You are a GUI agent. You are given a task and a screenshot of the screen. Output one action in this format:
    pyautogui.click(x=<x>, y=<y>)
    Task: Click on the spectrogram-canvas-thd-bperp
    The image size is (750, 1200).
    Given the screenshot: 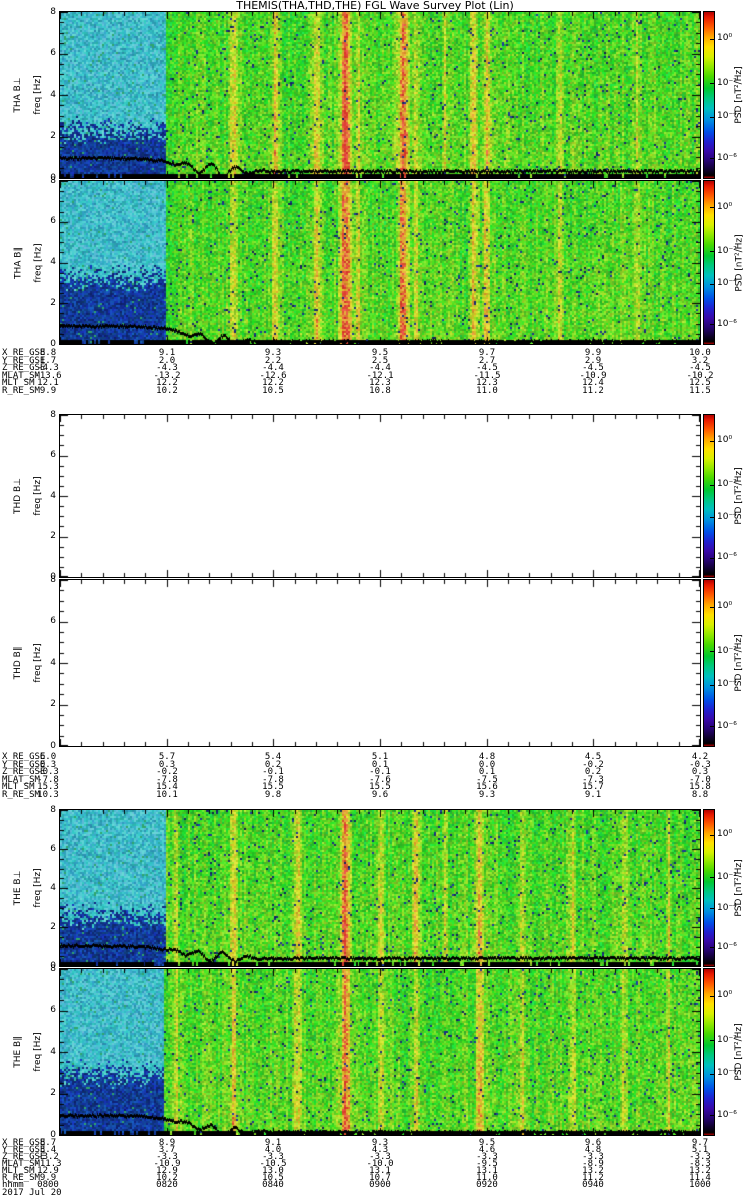 What is the action you would take?
    pyautogui.click(x=380, y=496)
    